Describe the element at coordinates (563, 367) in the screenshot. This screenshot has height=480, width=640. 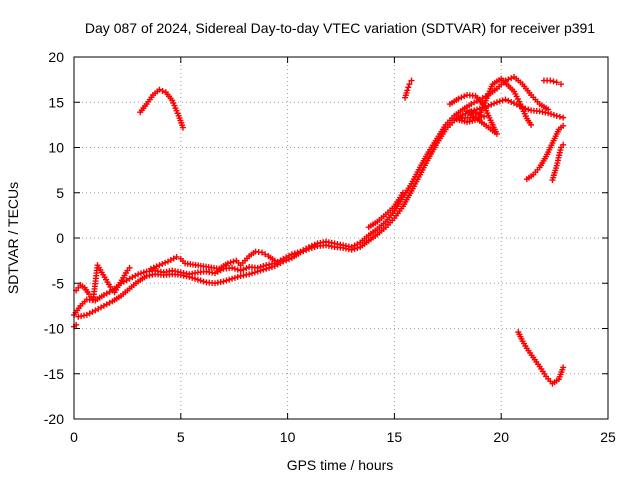
I see `data-point-night-negative-arc` at that location.